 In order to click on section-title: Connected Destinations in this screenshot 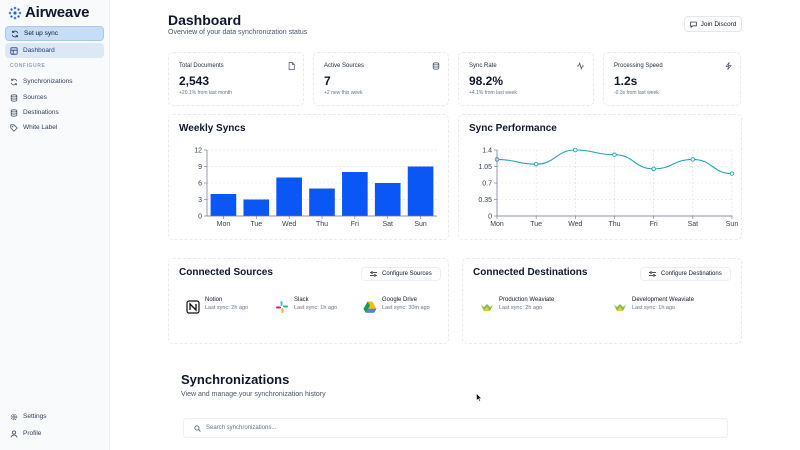, I will do `click(530, 272)`.